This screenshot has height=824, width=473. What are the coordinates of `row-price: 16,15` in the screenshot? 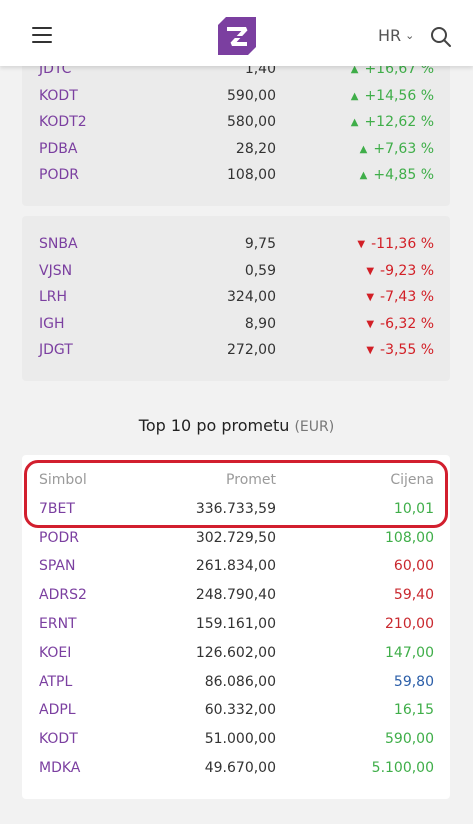 It's located at (413, 710).